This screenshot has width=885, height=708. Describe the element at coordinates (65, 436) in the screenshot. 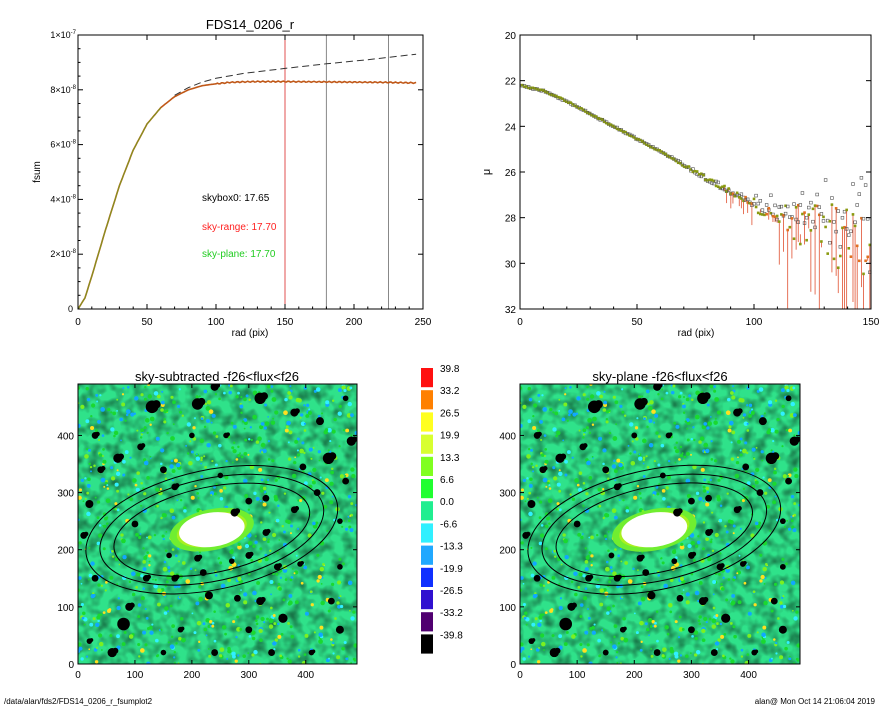

I see `y-tick-label: 400` at that location.